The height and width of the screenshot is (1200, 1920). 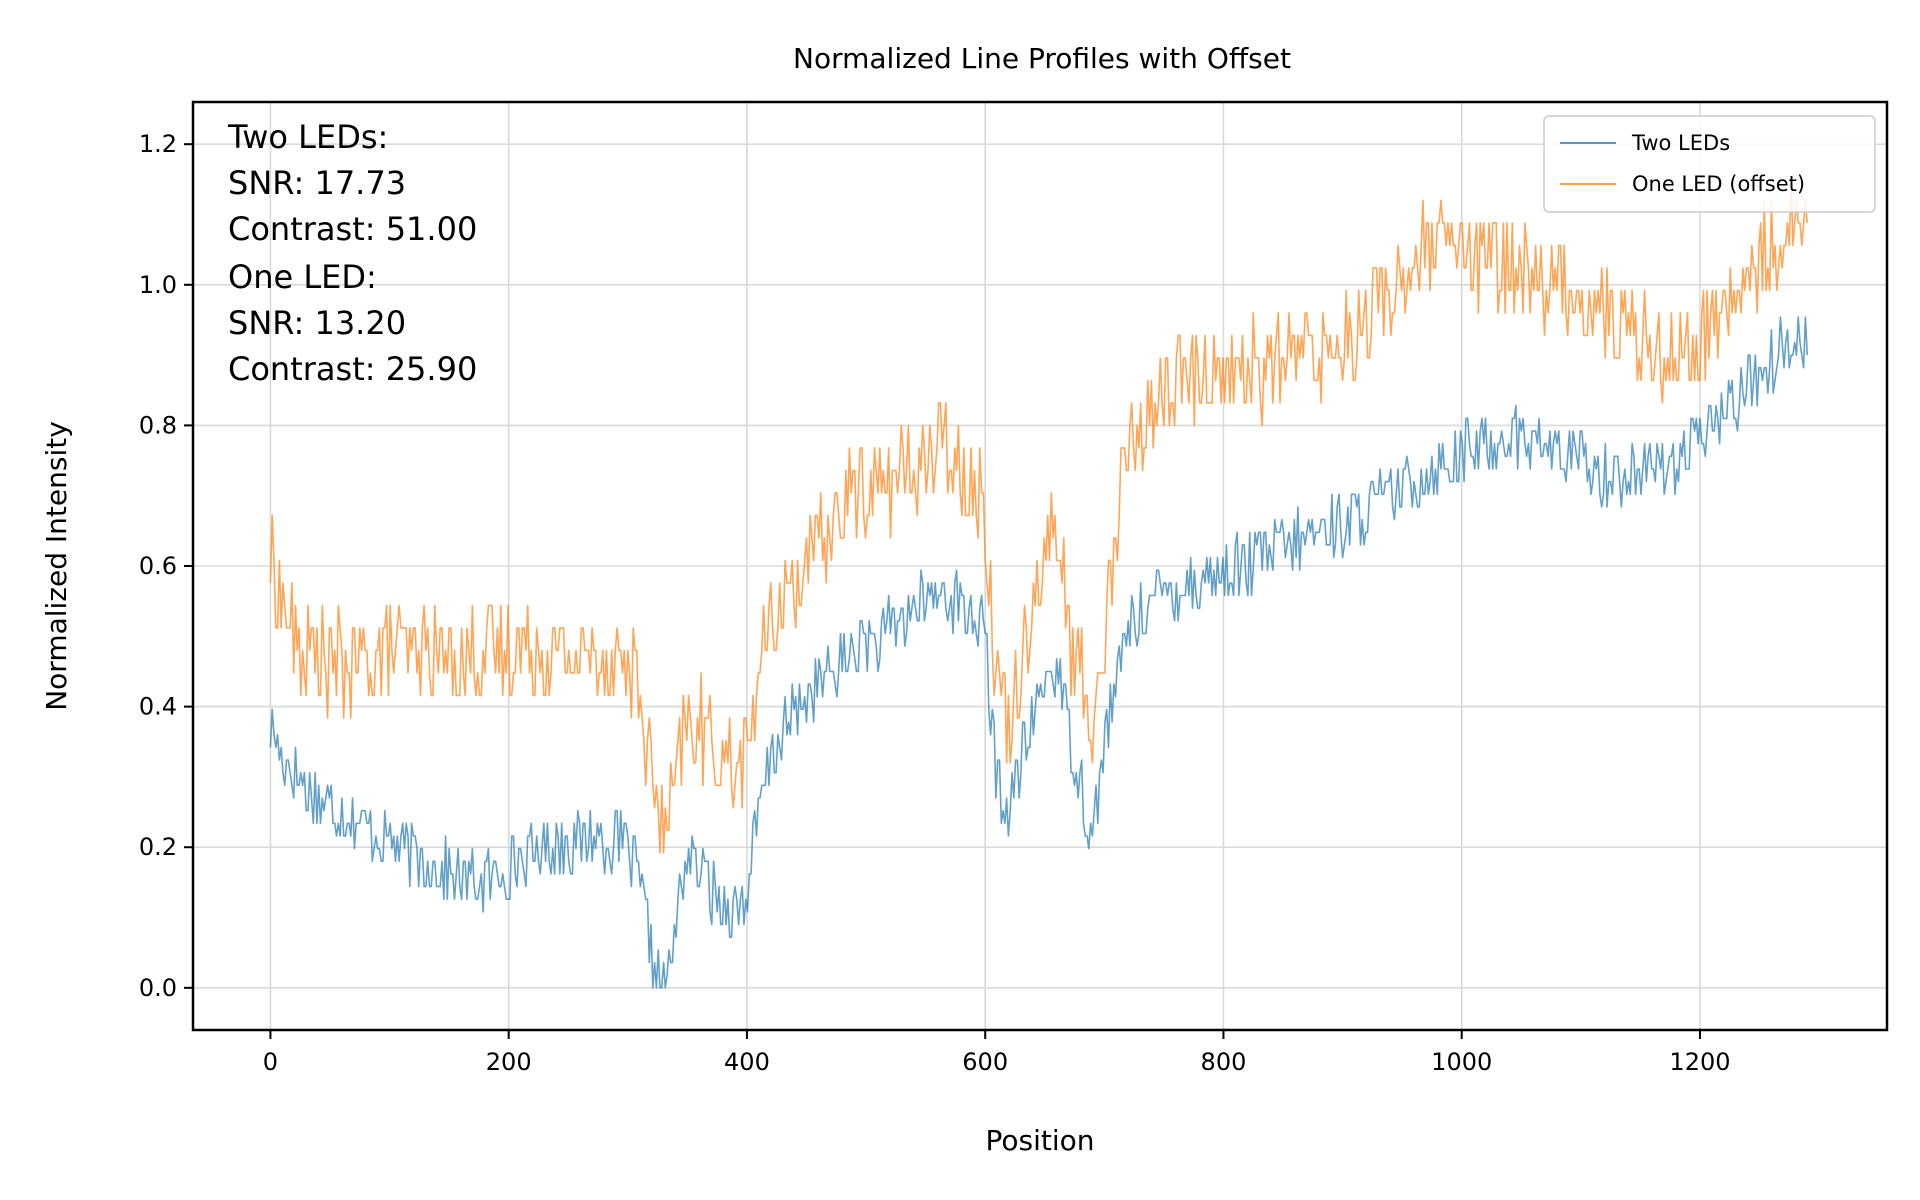 I want to click on y-tick-label: 0.0, so click(x=158, y=988).